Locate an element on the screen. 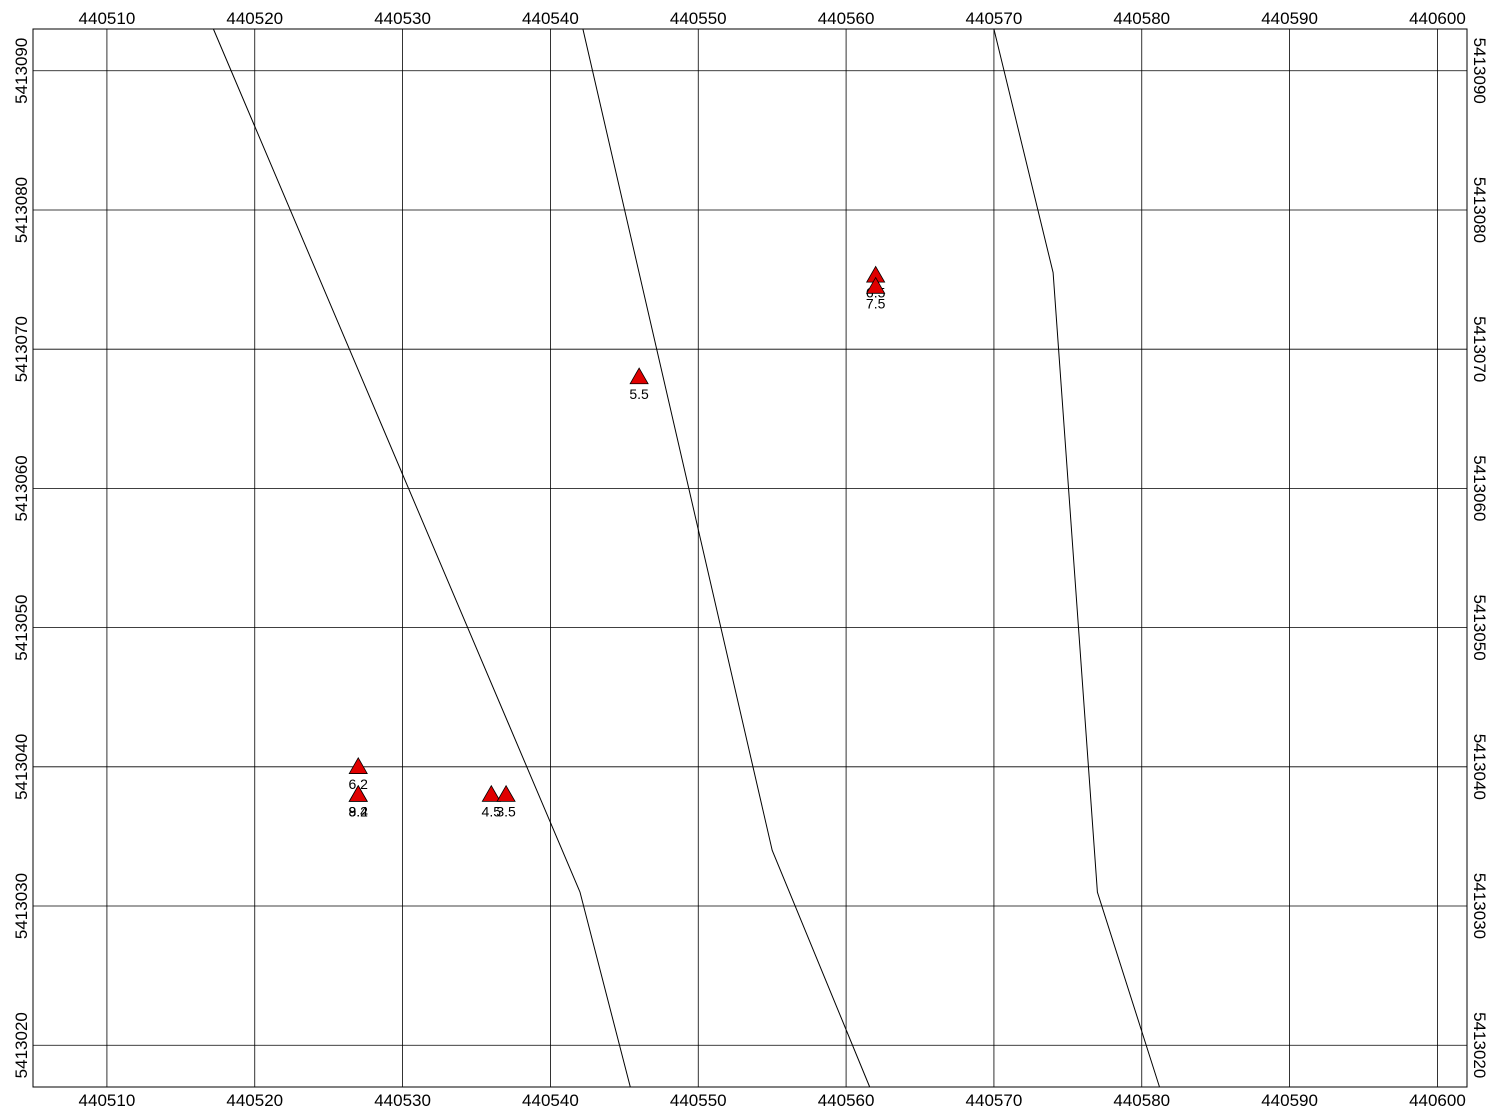  y-tick-label-left: 5413090 is located at coordinates (21, 71).